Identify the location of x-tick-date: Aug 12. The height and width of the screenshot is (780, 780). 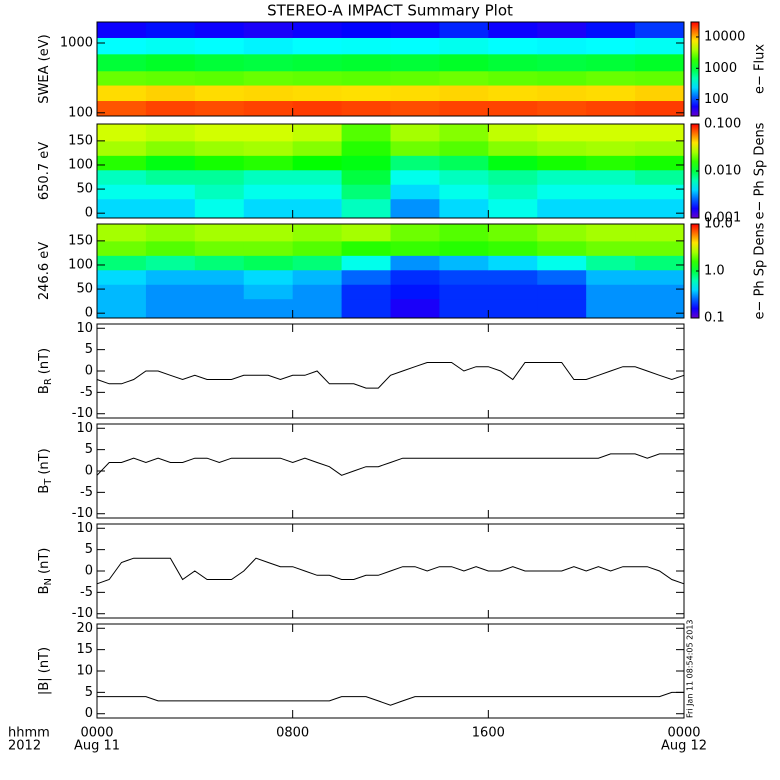
(684, 746).